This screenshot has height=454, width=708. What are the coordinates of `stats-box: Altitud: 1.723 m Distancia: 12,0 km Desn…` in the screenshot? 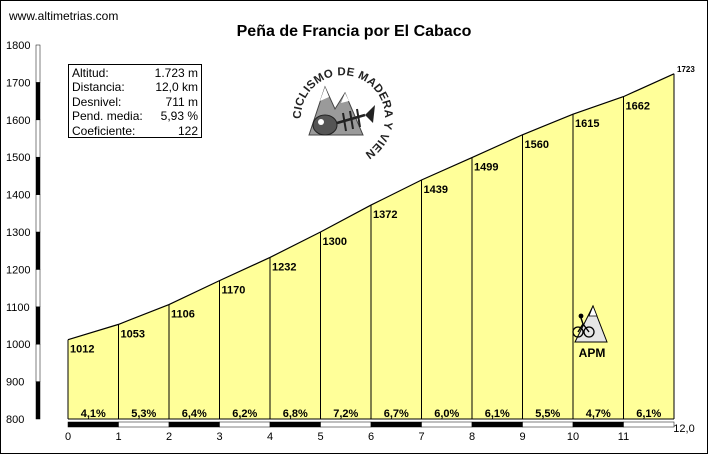 It's located at (135, 101).